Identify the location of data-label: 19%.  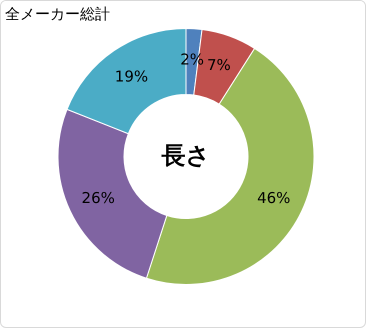
(131, 76).